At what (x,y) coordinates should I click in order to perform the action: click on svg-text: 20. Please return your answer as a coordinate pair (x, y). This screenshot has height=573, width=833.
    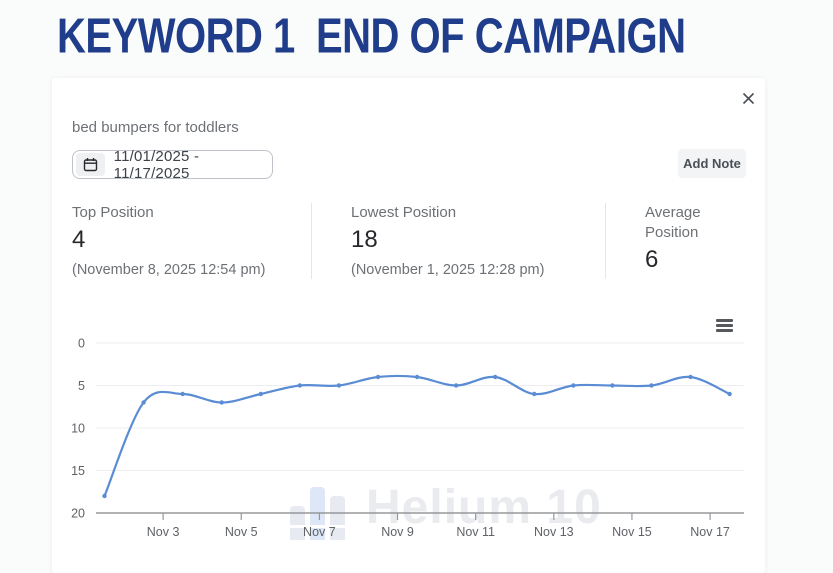
    Looking at the image, I should click on (78, 514).